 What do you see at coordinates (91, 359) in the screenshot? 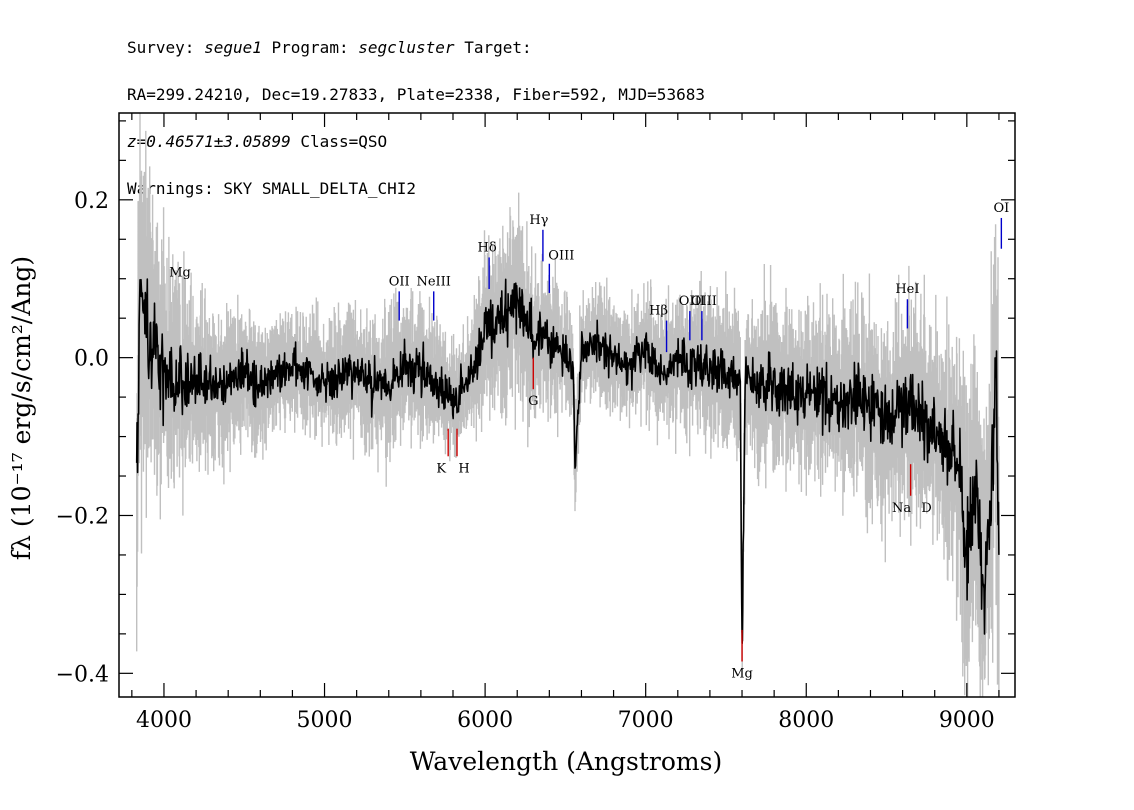
I see `y-tick-label: 0.0` at bounding box center [91, 359].